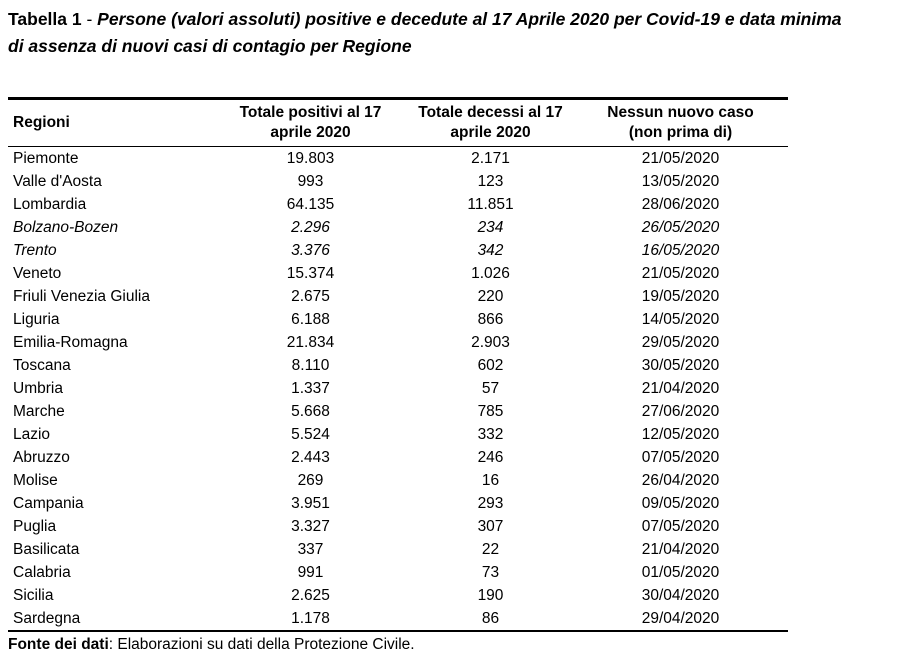 This screenshot has height=653, width=921. Describe the element at coordinates (398, 319) in the screenshot. I see `table-row: Liguria 6.188 866 14/05/2020` at that location.